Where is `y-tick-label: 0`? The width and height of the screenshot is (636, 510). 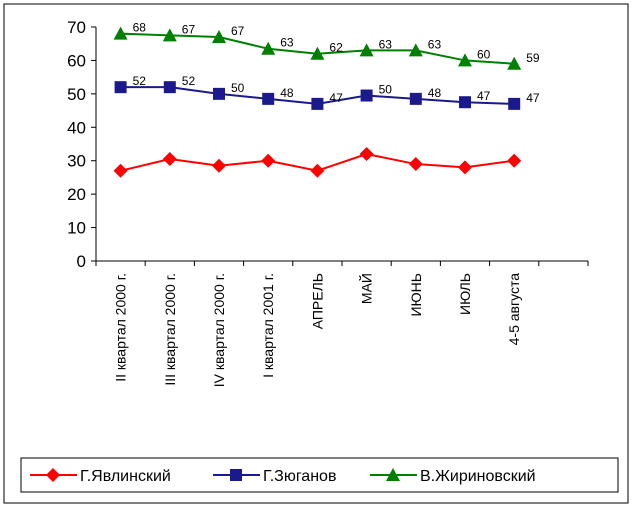
y-tick-label: 0 is located at coordinates (81, 261).